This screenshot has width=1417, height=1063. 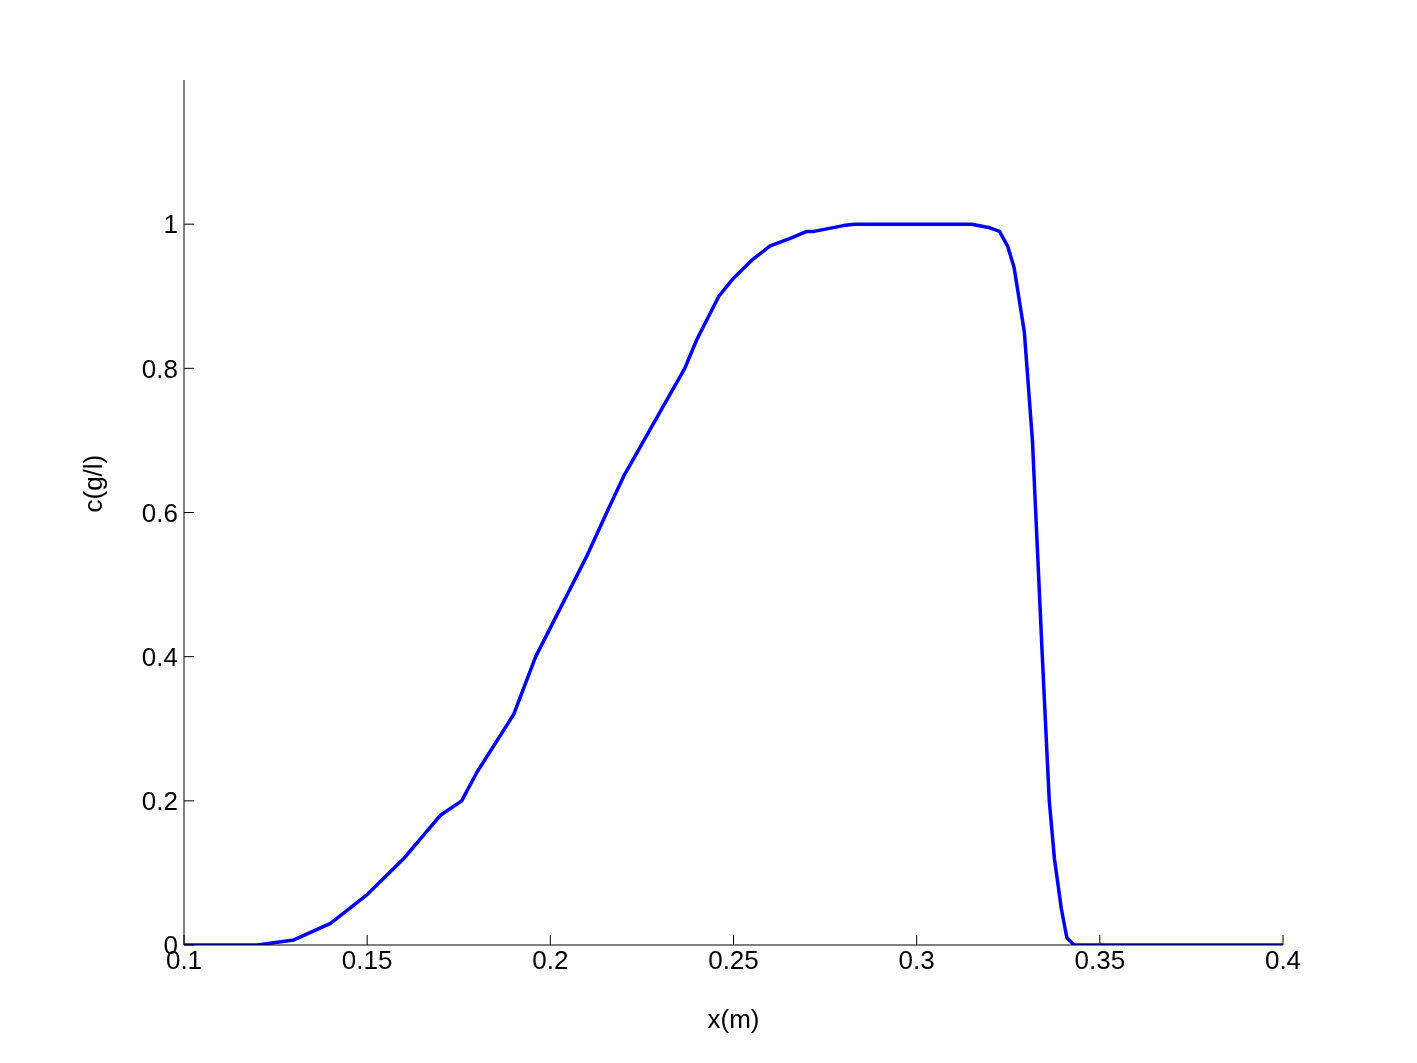 What do you see at coordinates (1283, 960) in the screenshot?
I see `x-tick-label: 0.4` at bounding box center [1283, 960].